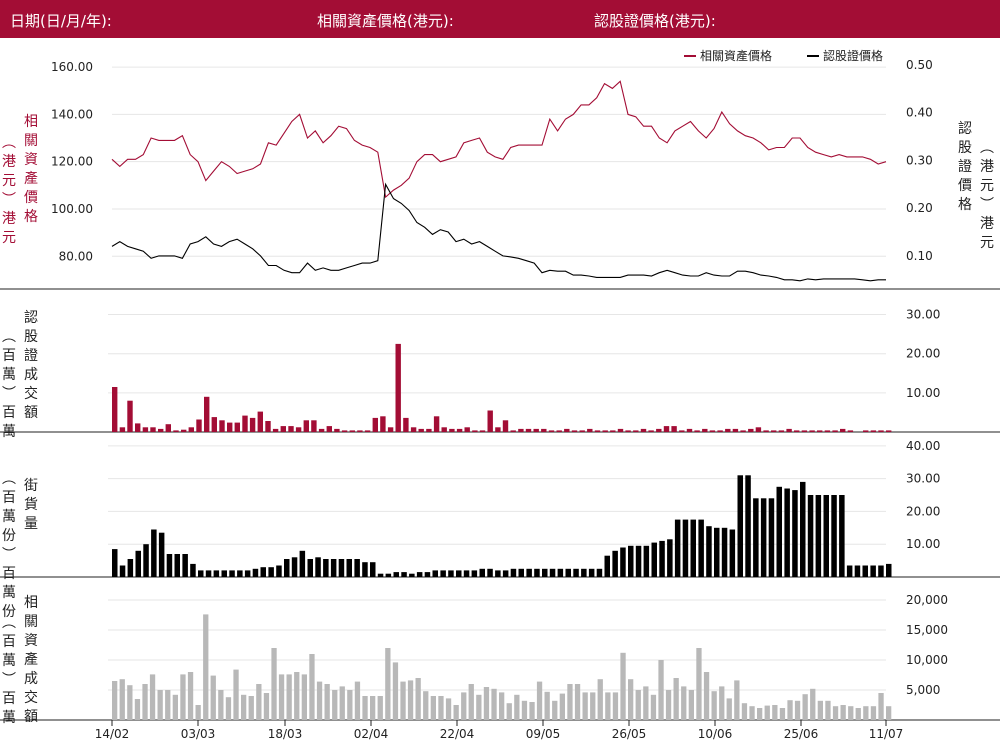 Image resolution: width=1000 pixels, height=751 pixels. Describe the element at coordinates (9, 612) in the screenshot. I see `outstanding-axis-unit-char: 份` at that location.